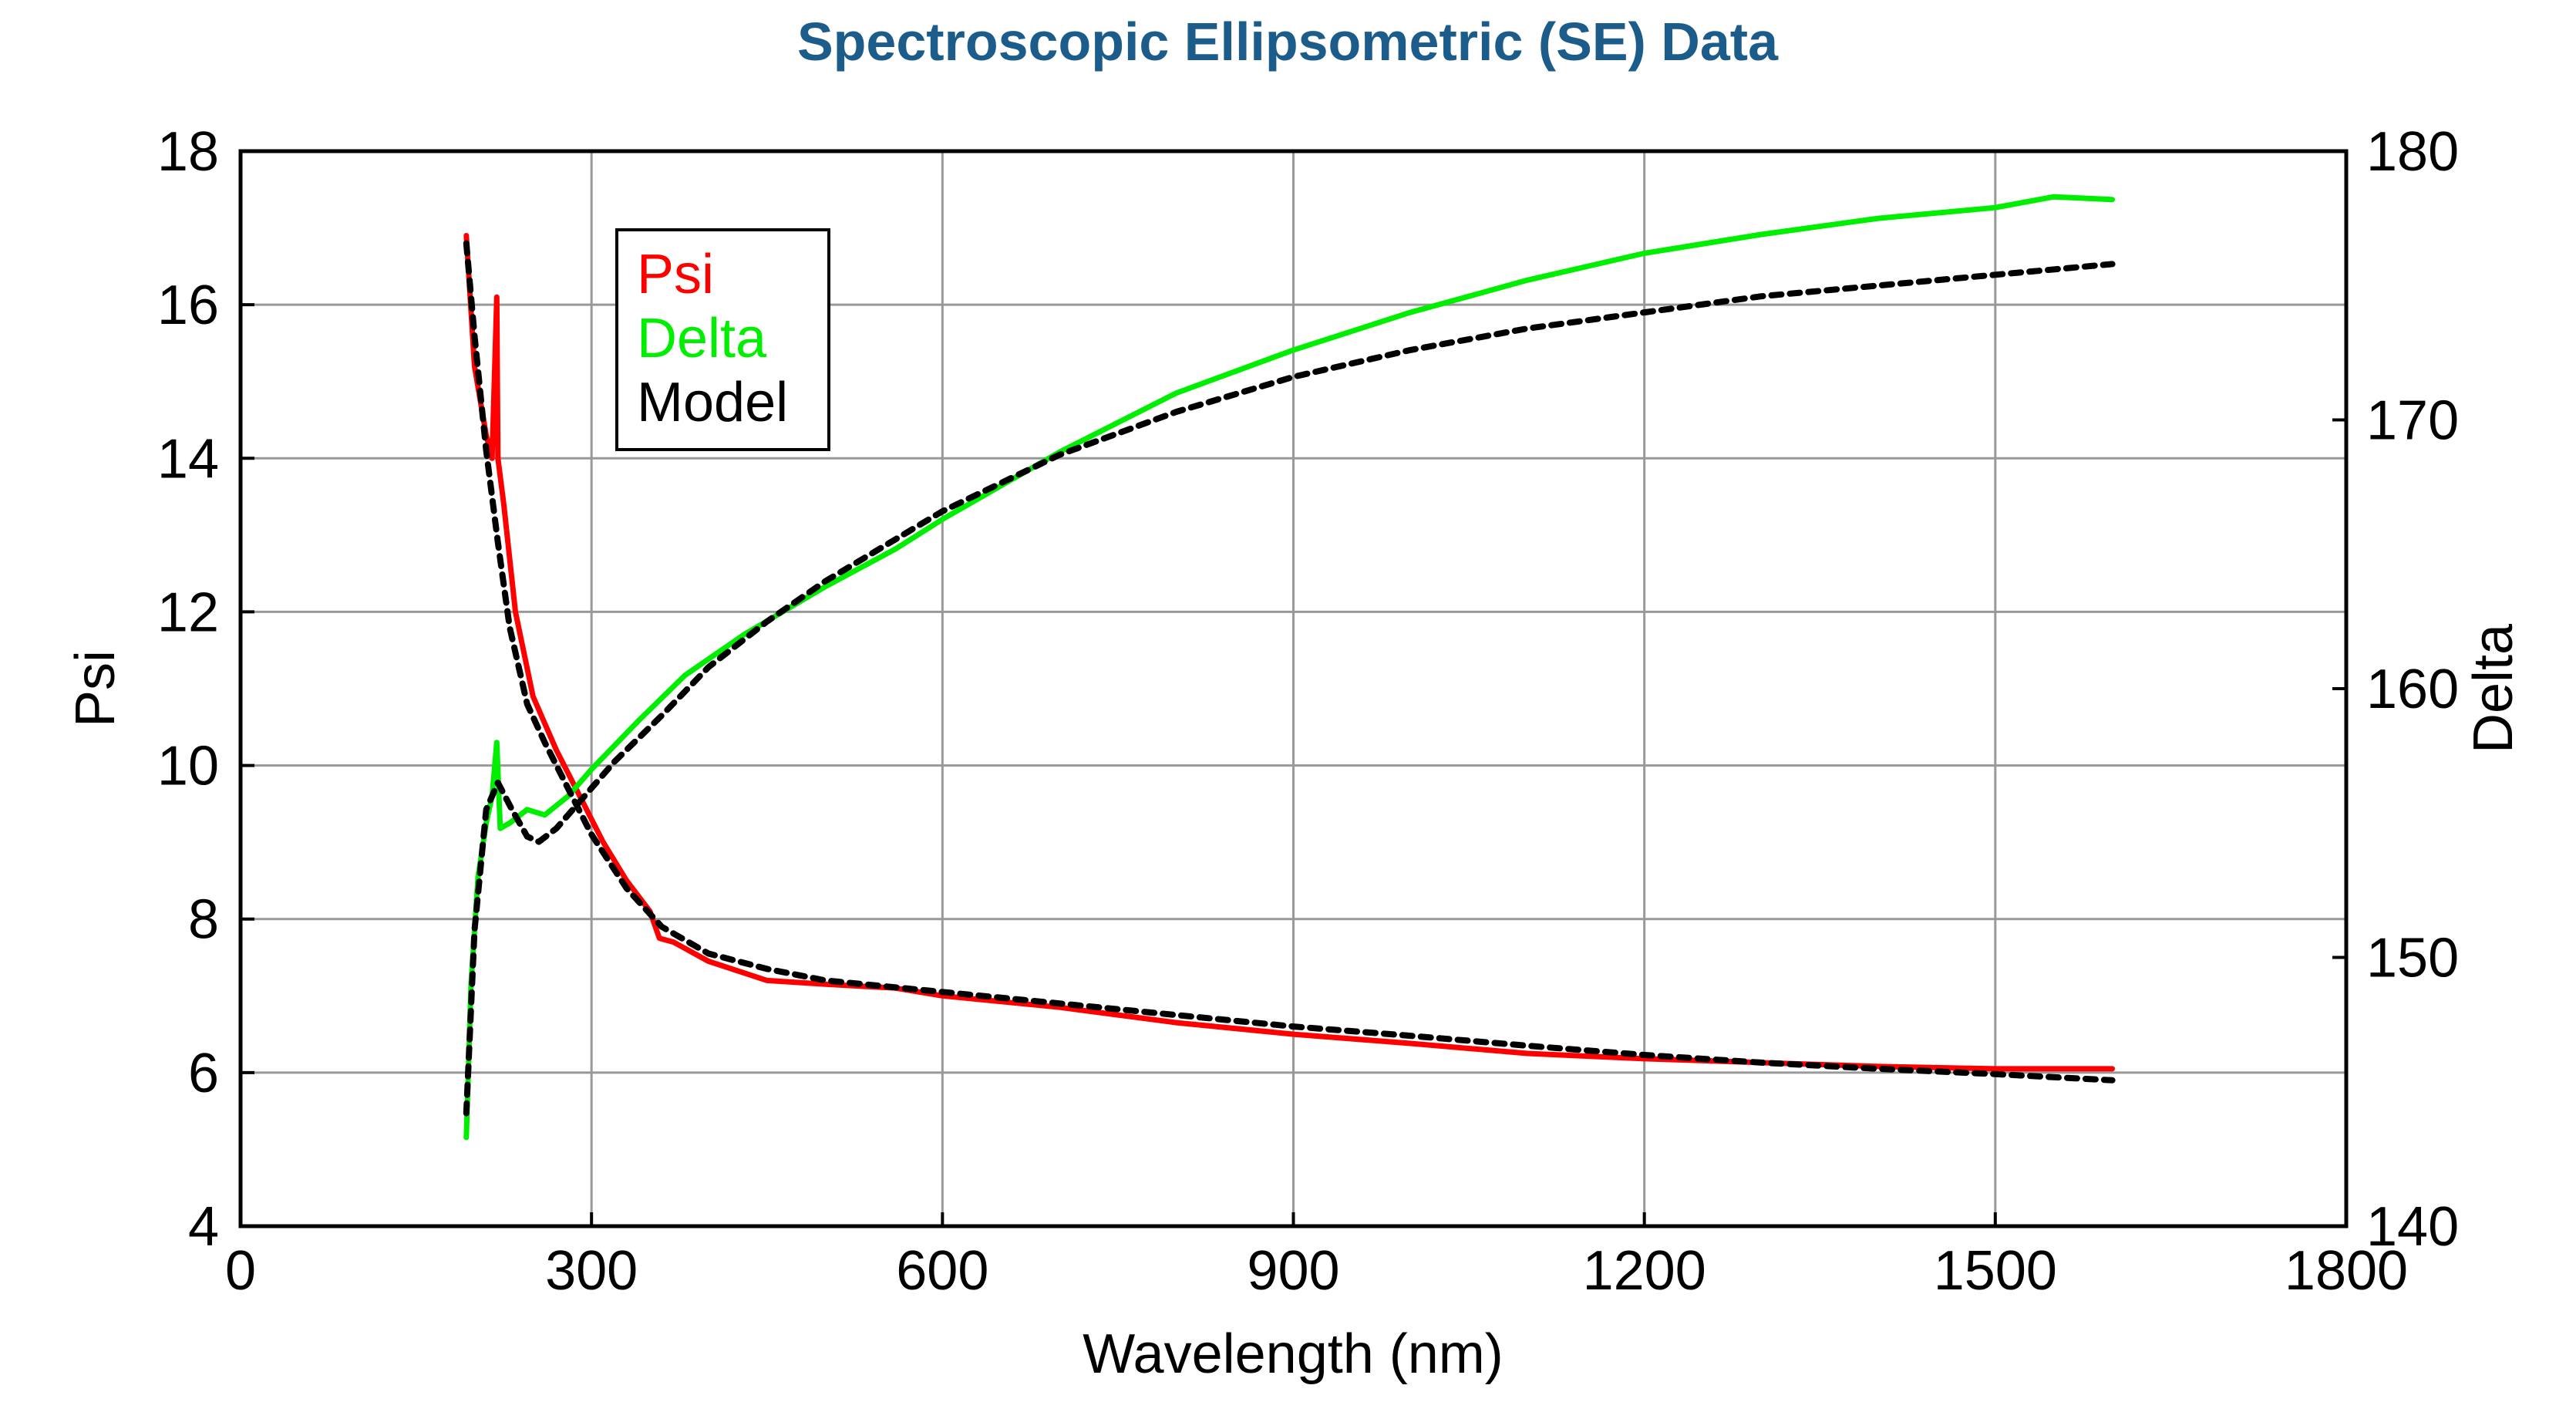  I want to click on x-tick-label: 1800, so click(2346, 1271).